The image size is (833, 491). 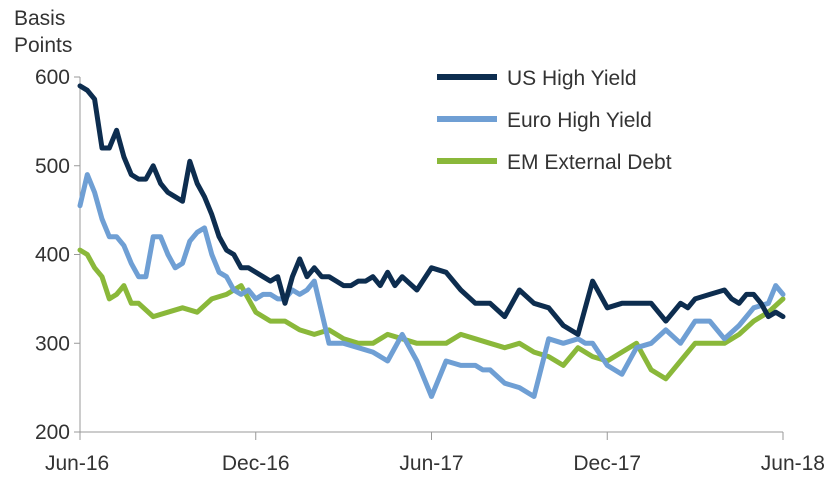 What do you see at coordinates (793, 463) in the screenshot?
I see `x-tick-label: Jun-18` at bounding box center [793, 463].